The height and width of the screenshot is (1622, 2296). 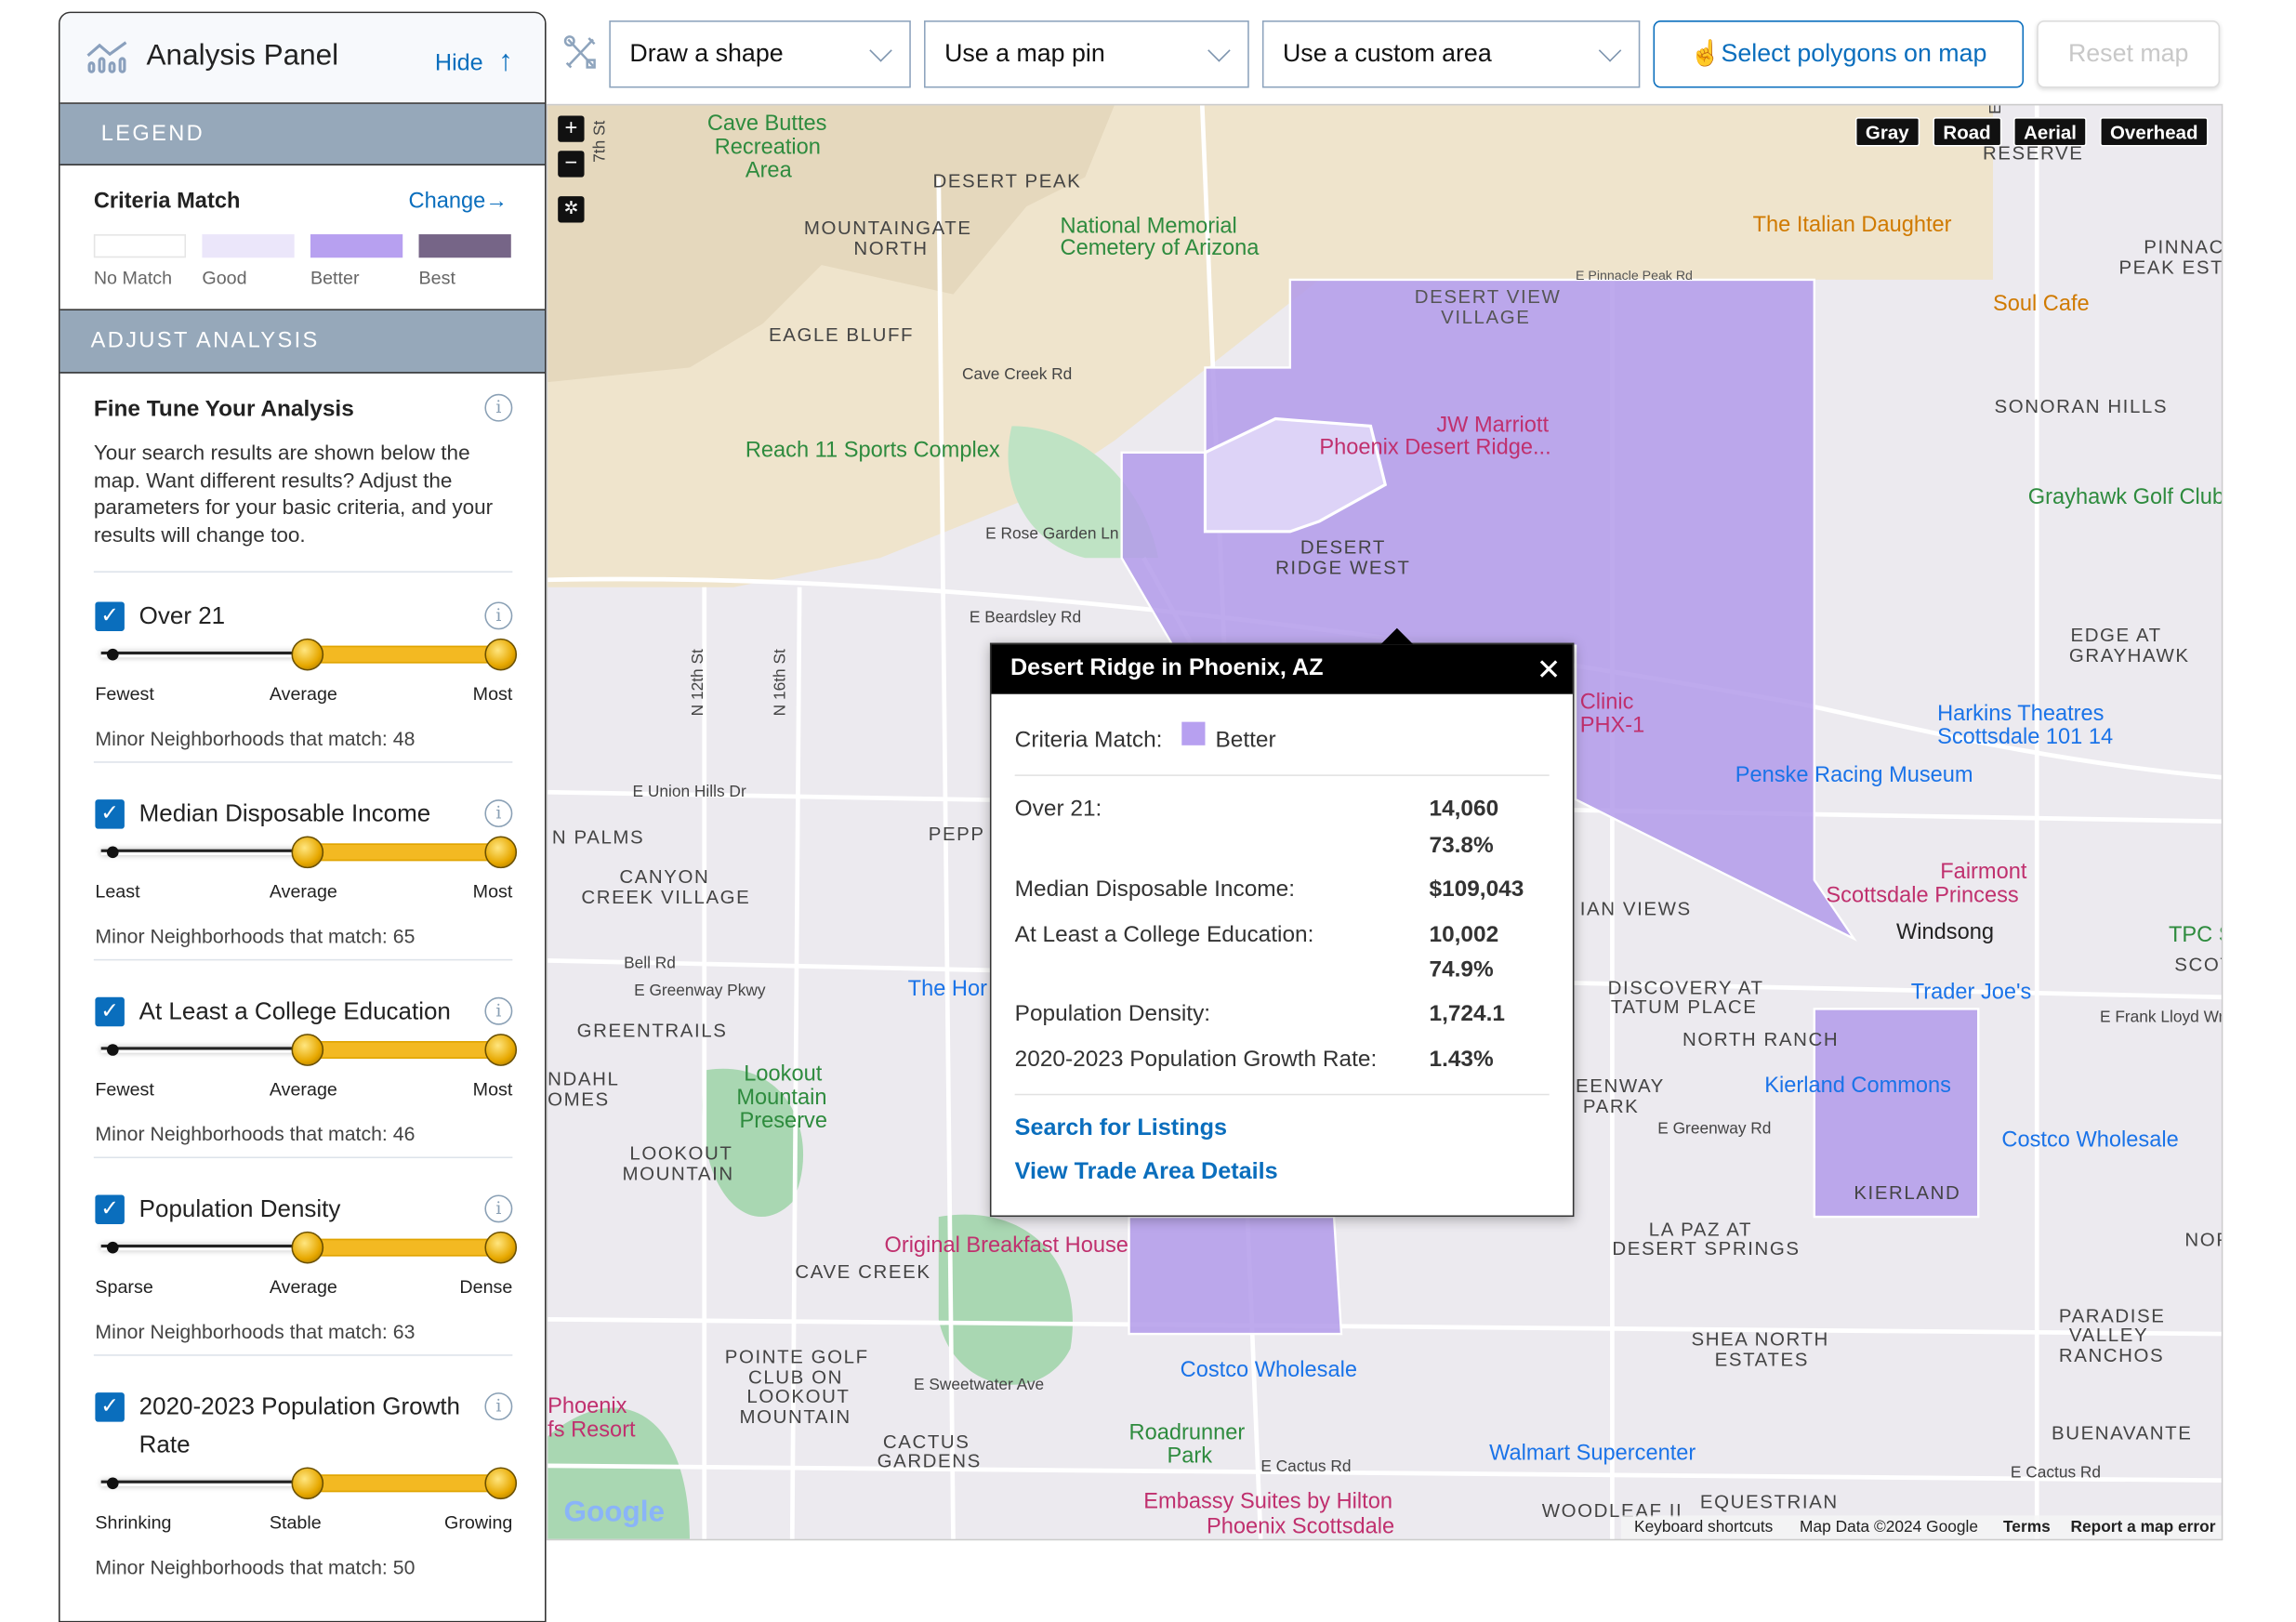 I want to click on terms-link: Terms, so click(x=2027, y=1527).